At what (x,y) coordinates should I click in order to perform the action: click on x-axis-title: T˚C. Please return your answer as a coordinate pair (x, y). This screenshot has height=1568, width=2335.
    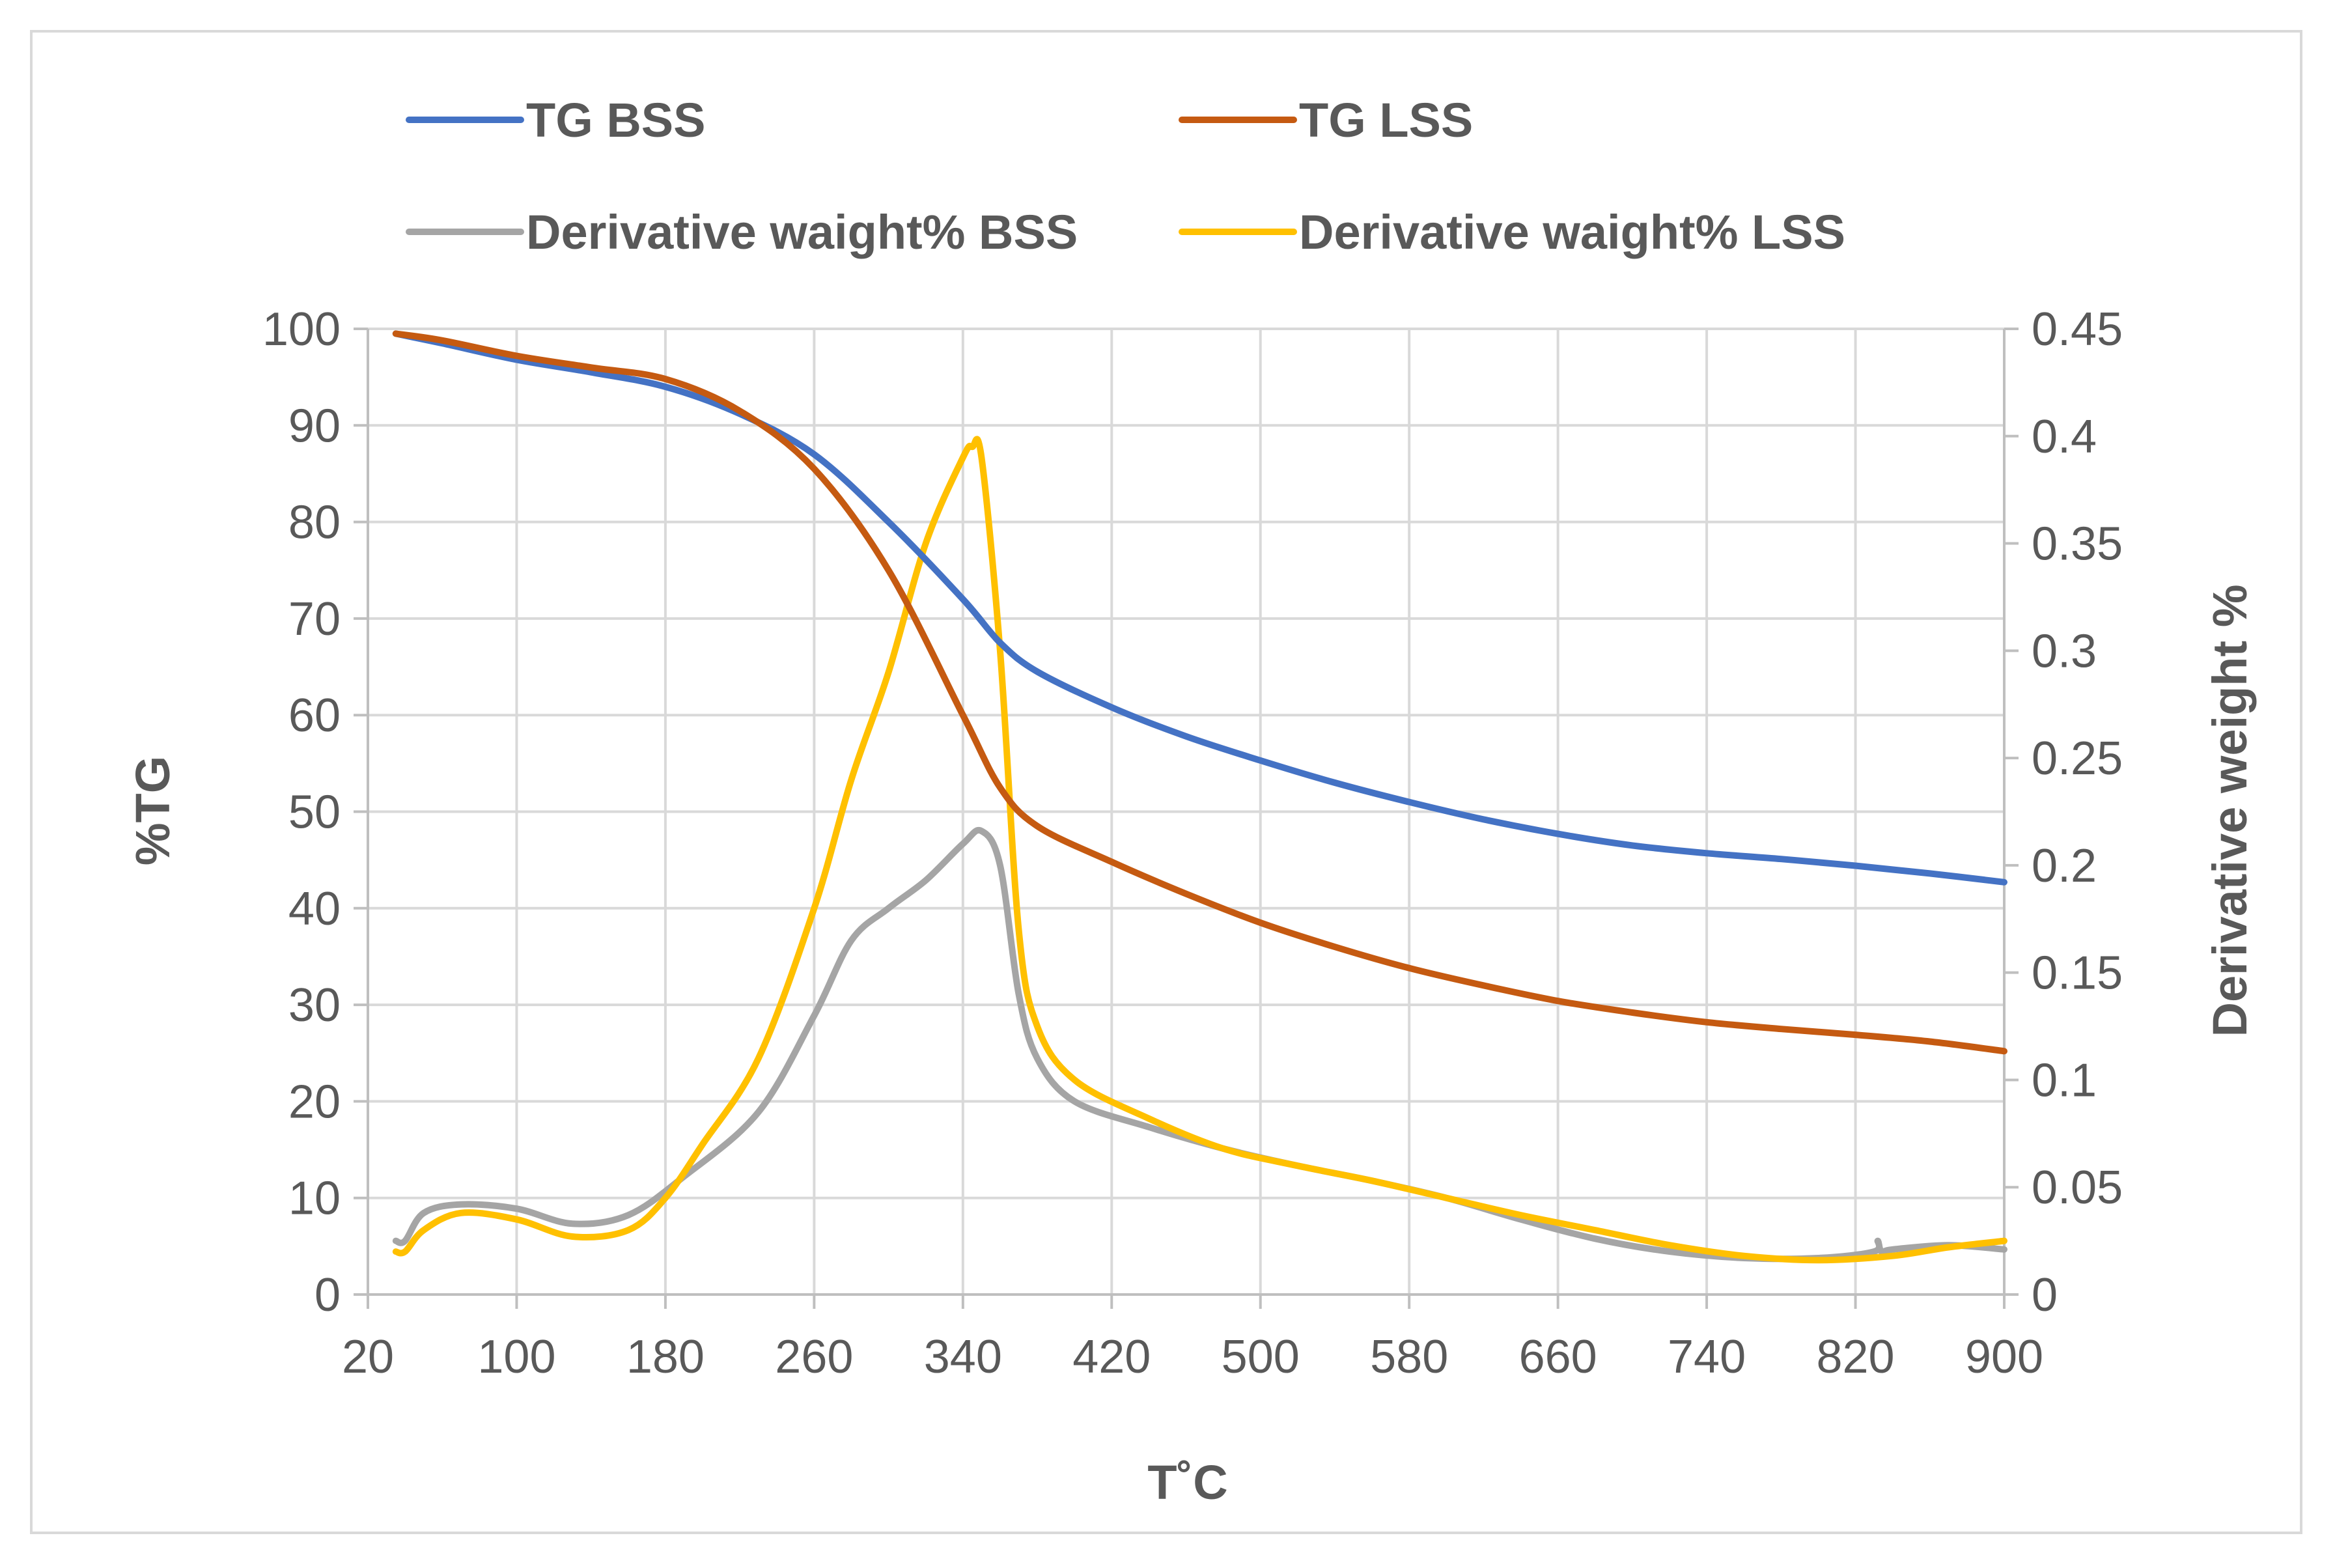
    Looking at the image, I should click on (1187, 1482).